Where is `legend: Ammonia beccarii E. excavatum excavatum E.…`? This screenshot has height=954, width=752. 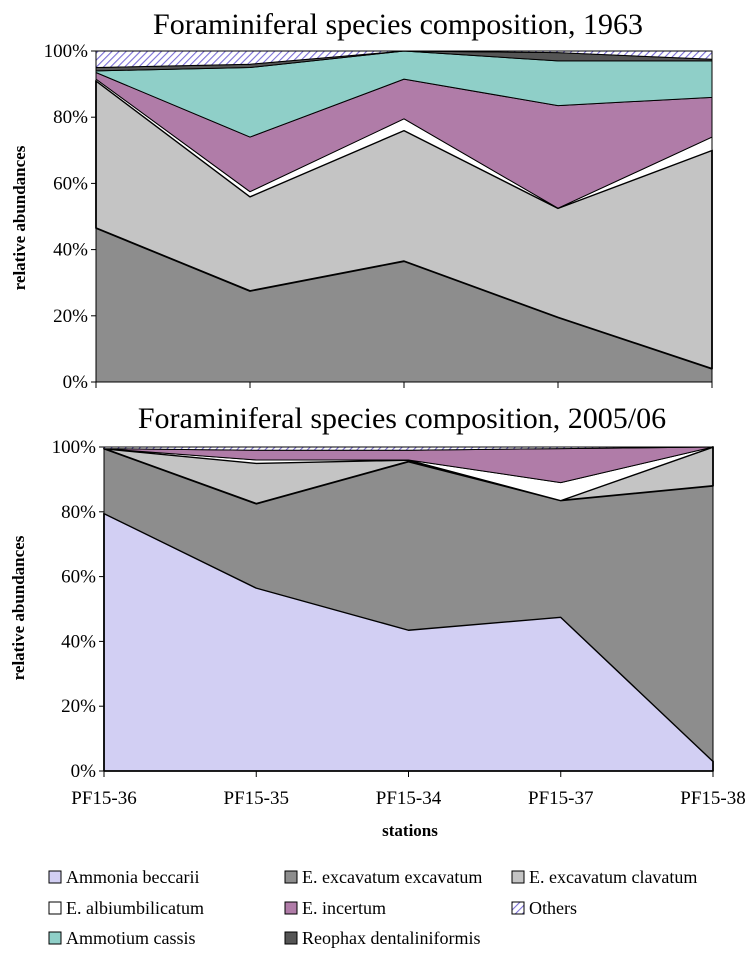 legend: Ammonia beccarii E. excavatum excavatum E.… is located at coordinates (372, 907).